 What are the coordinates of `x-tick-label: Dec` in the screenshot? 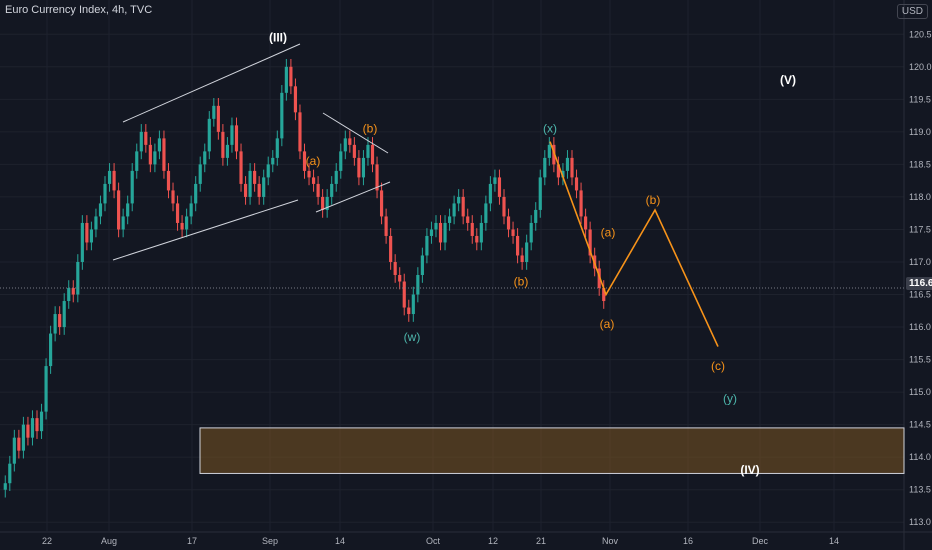 It's located at (760, 541).